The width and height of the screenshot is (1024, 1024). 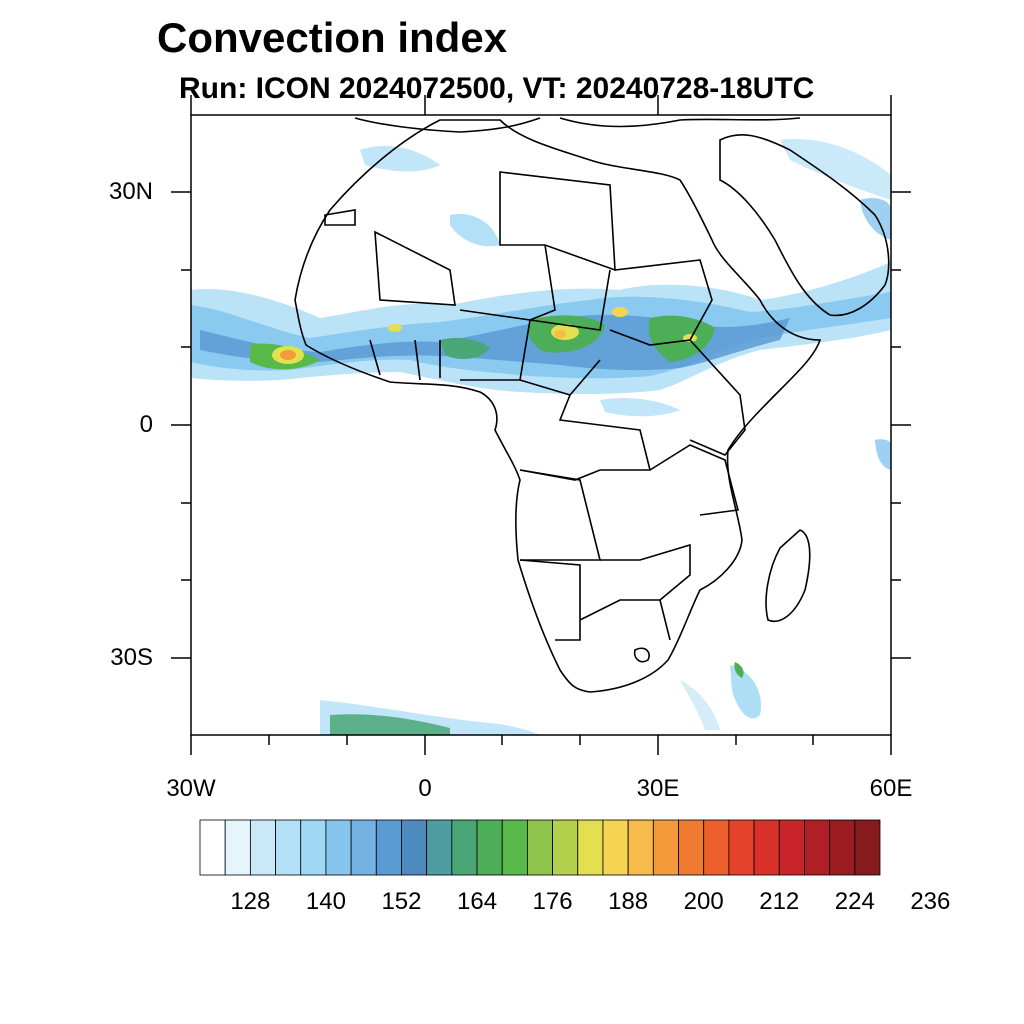 What do you see at coordinates (497, 88) in the screenshot?
I see `chart-subtitle: Run: ICON 2024072500, VT: 20240728-18UTC` at bounding box center [497, 88].